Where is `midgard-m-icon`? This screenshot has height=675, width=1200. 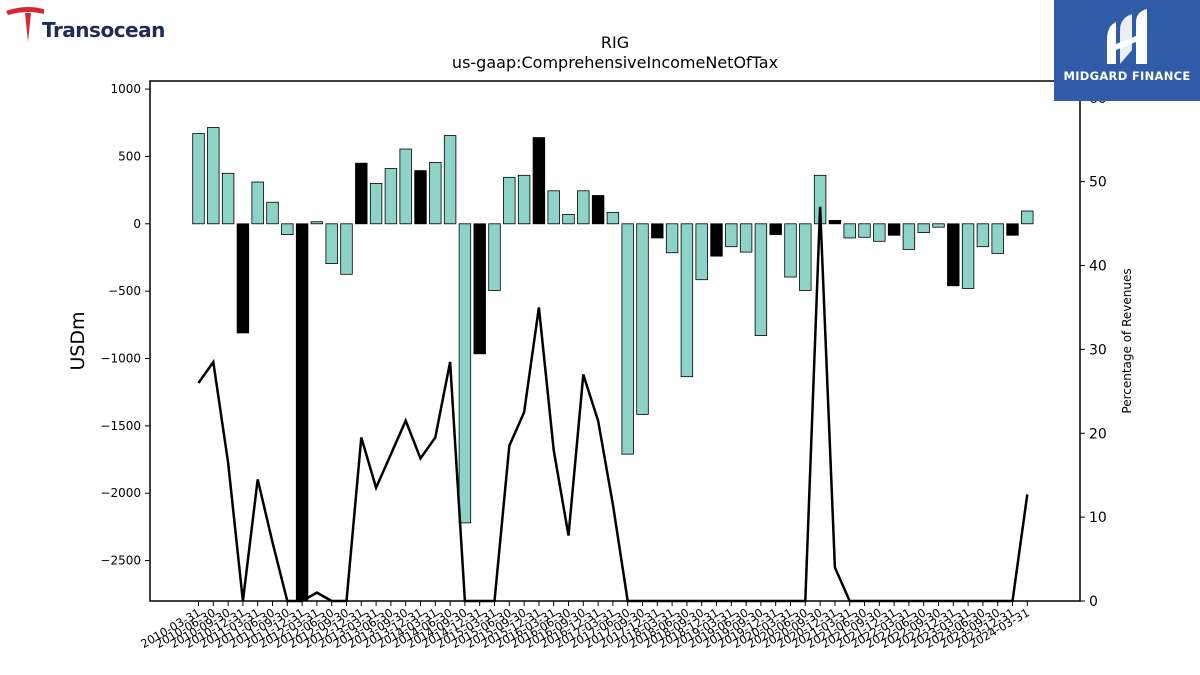 midgard-m-icon is located at coordinates (1127, 36).